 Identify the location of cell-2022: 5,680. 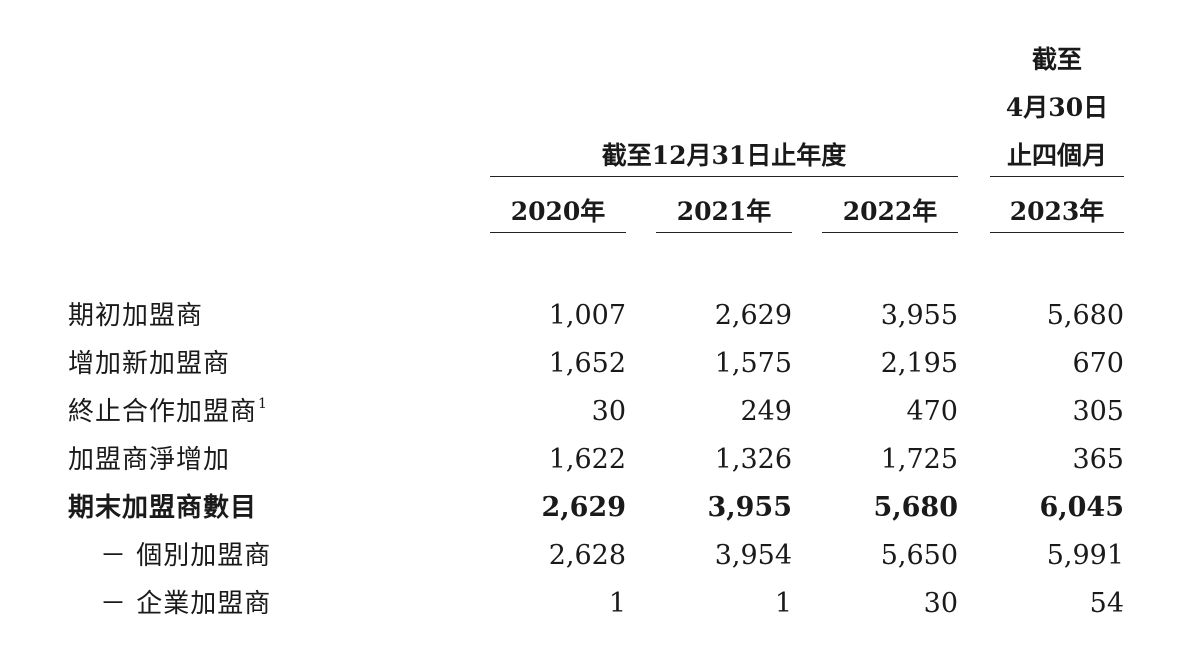
(915, 507).